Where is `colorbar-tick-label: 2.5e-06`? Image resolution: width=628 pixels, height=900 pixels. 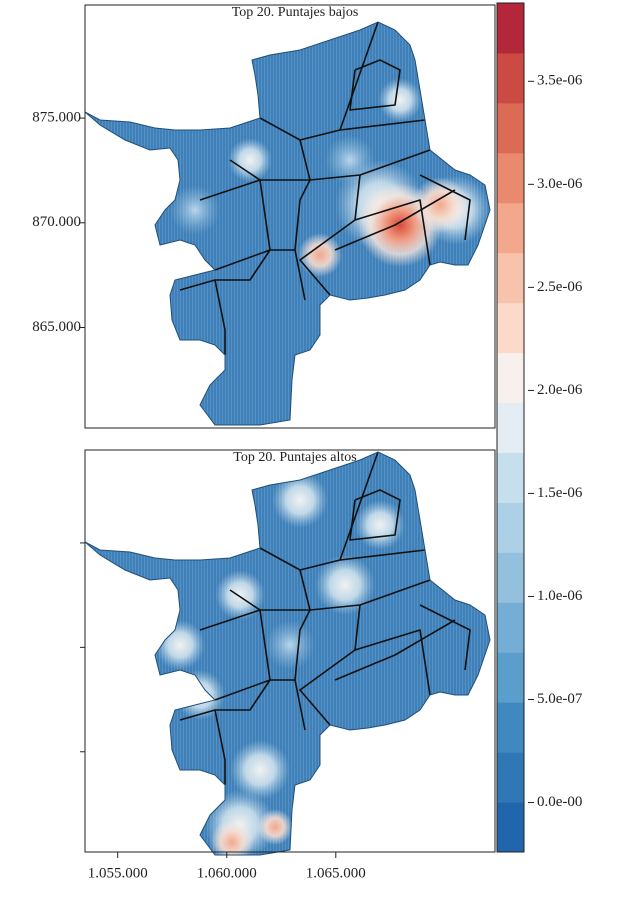
colorbar-tick-label: 2.5e-06 is located at coordinates (560, 287).